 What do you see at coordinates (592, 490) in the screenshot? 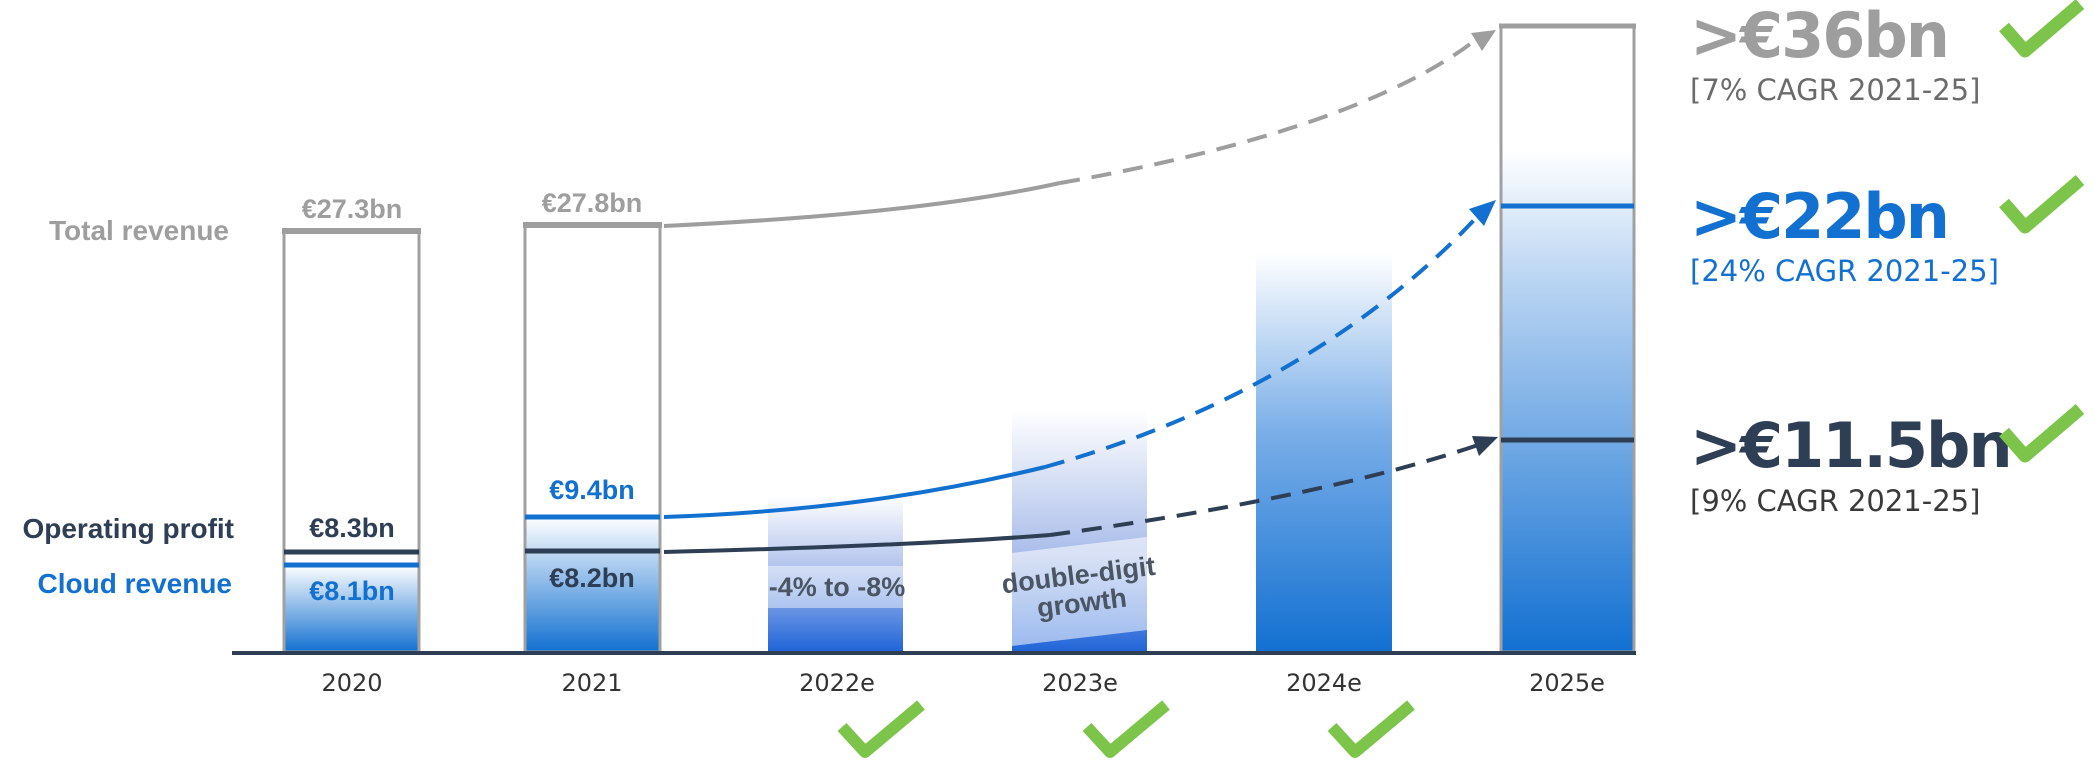
I see `label-2021-cloud: €9.4bn` at bounding box center [592, 490].